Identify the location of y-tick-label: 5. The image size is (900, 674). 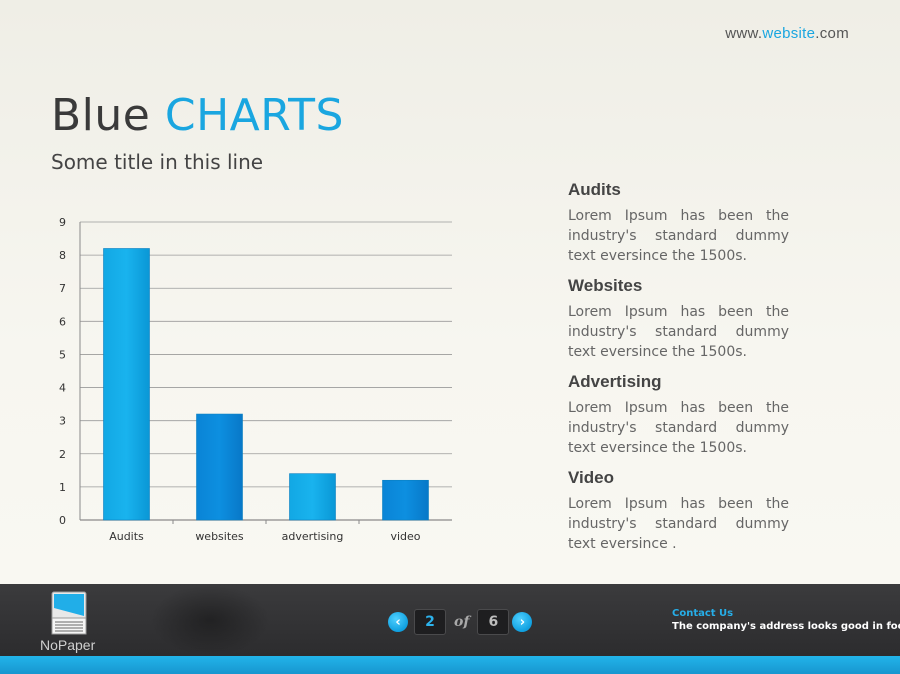
(62, 354).